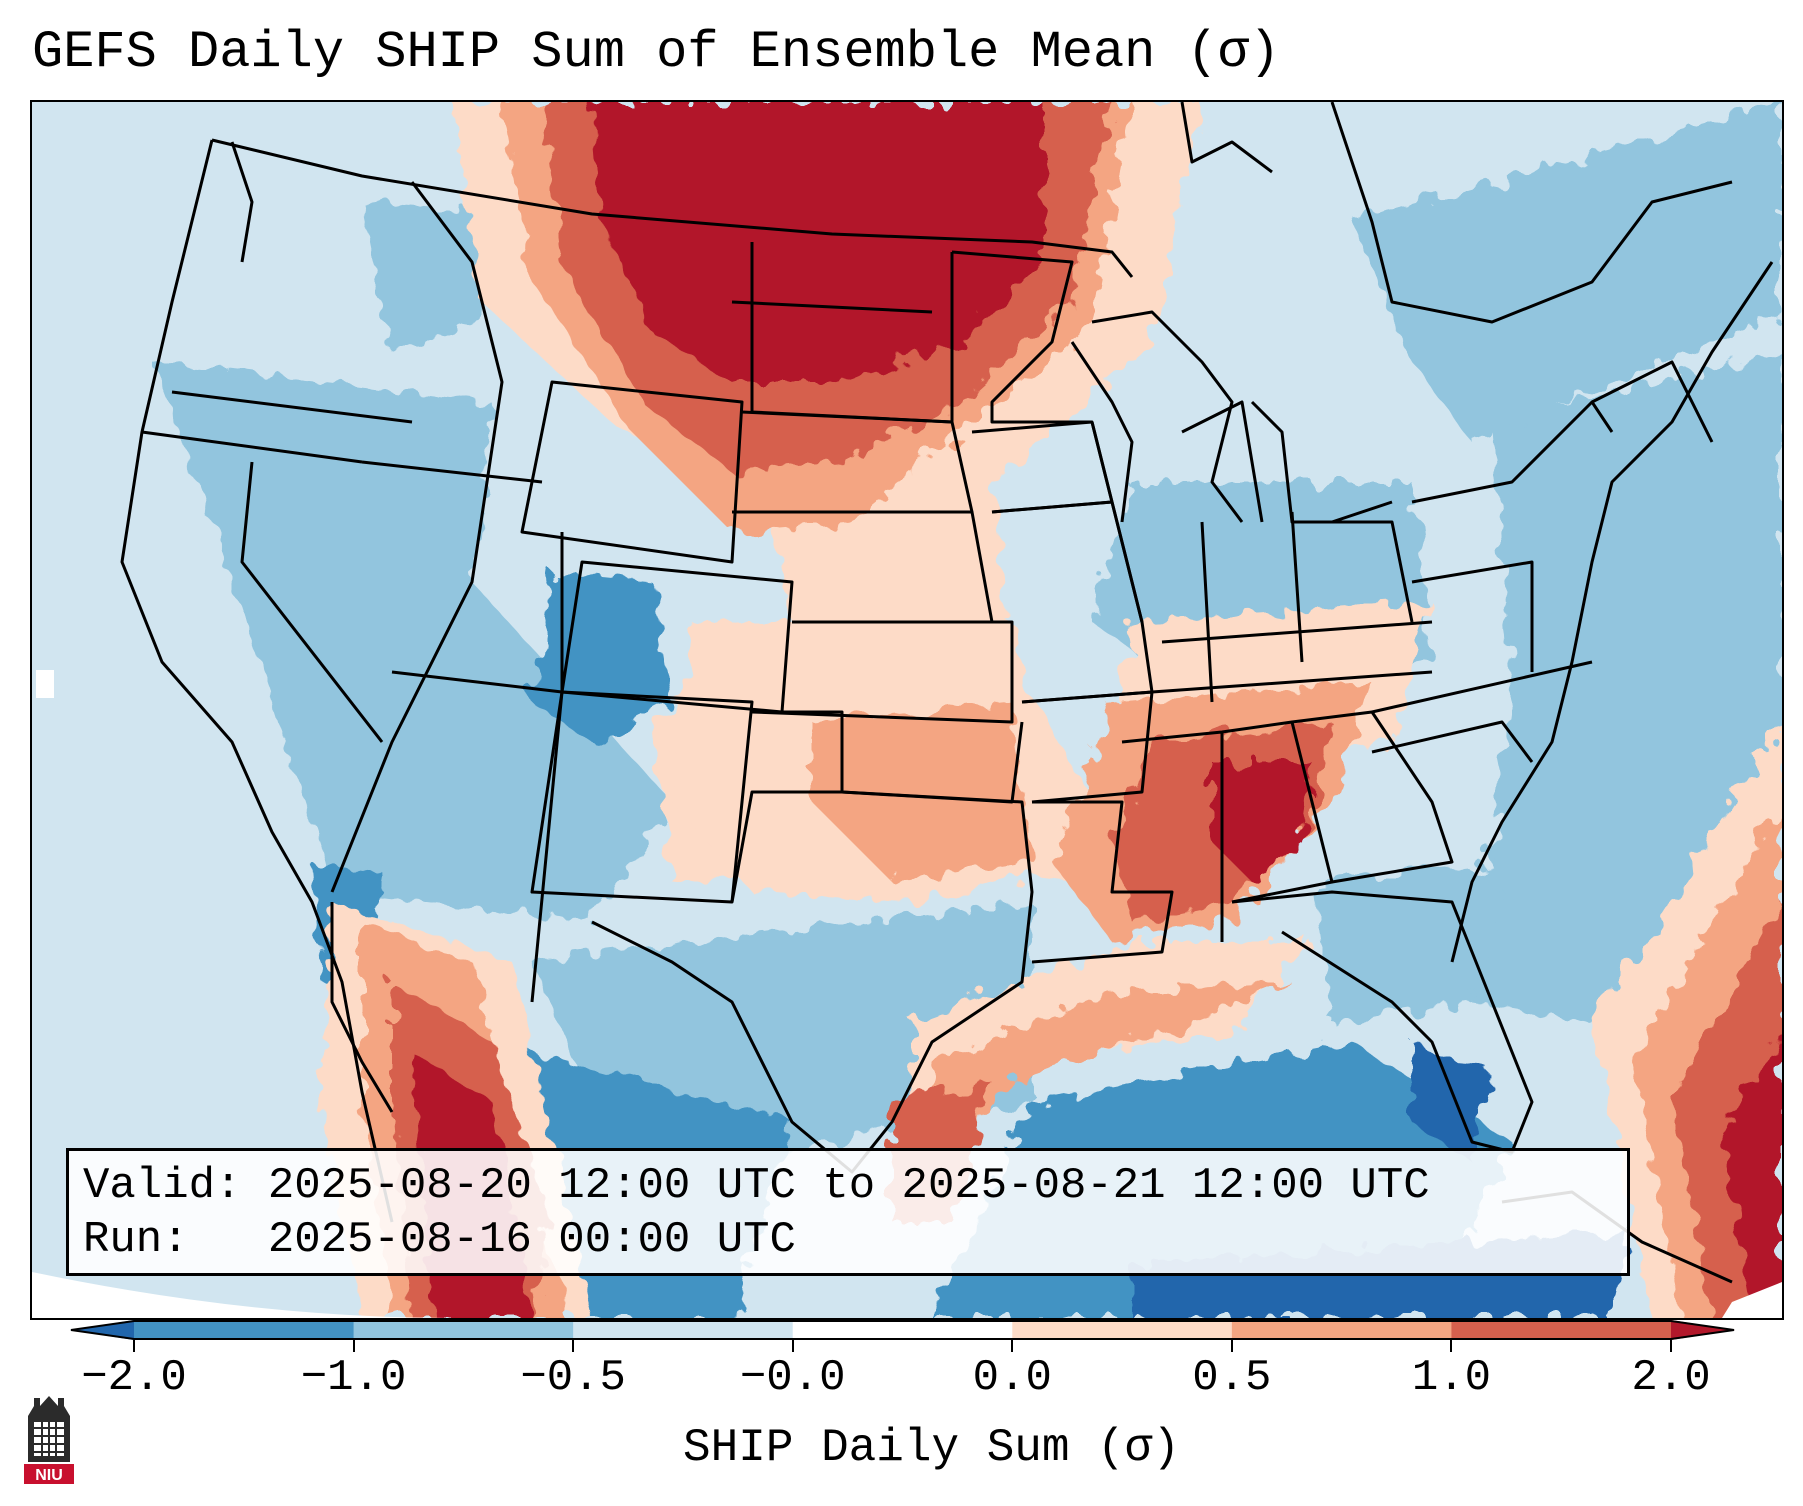 The image size is (1803, 1506). What do you see at coordinates (1562, 432) in the screenshot?
I see `border-new-york-ne` at bounding box center [1562, 432].